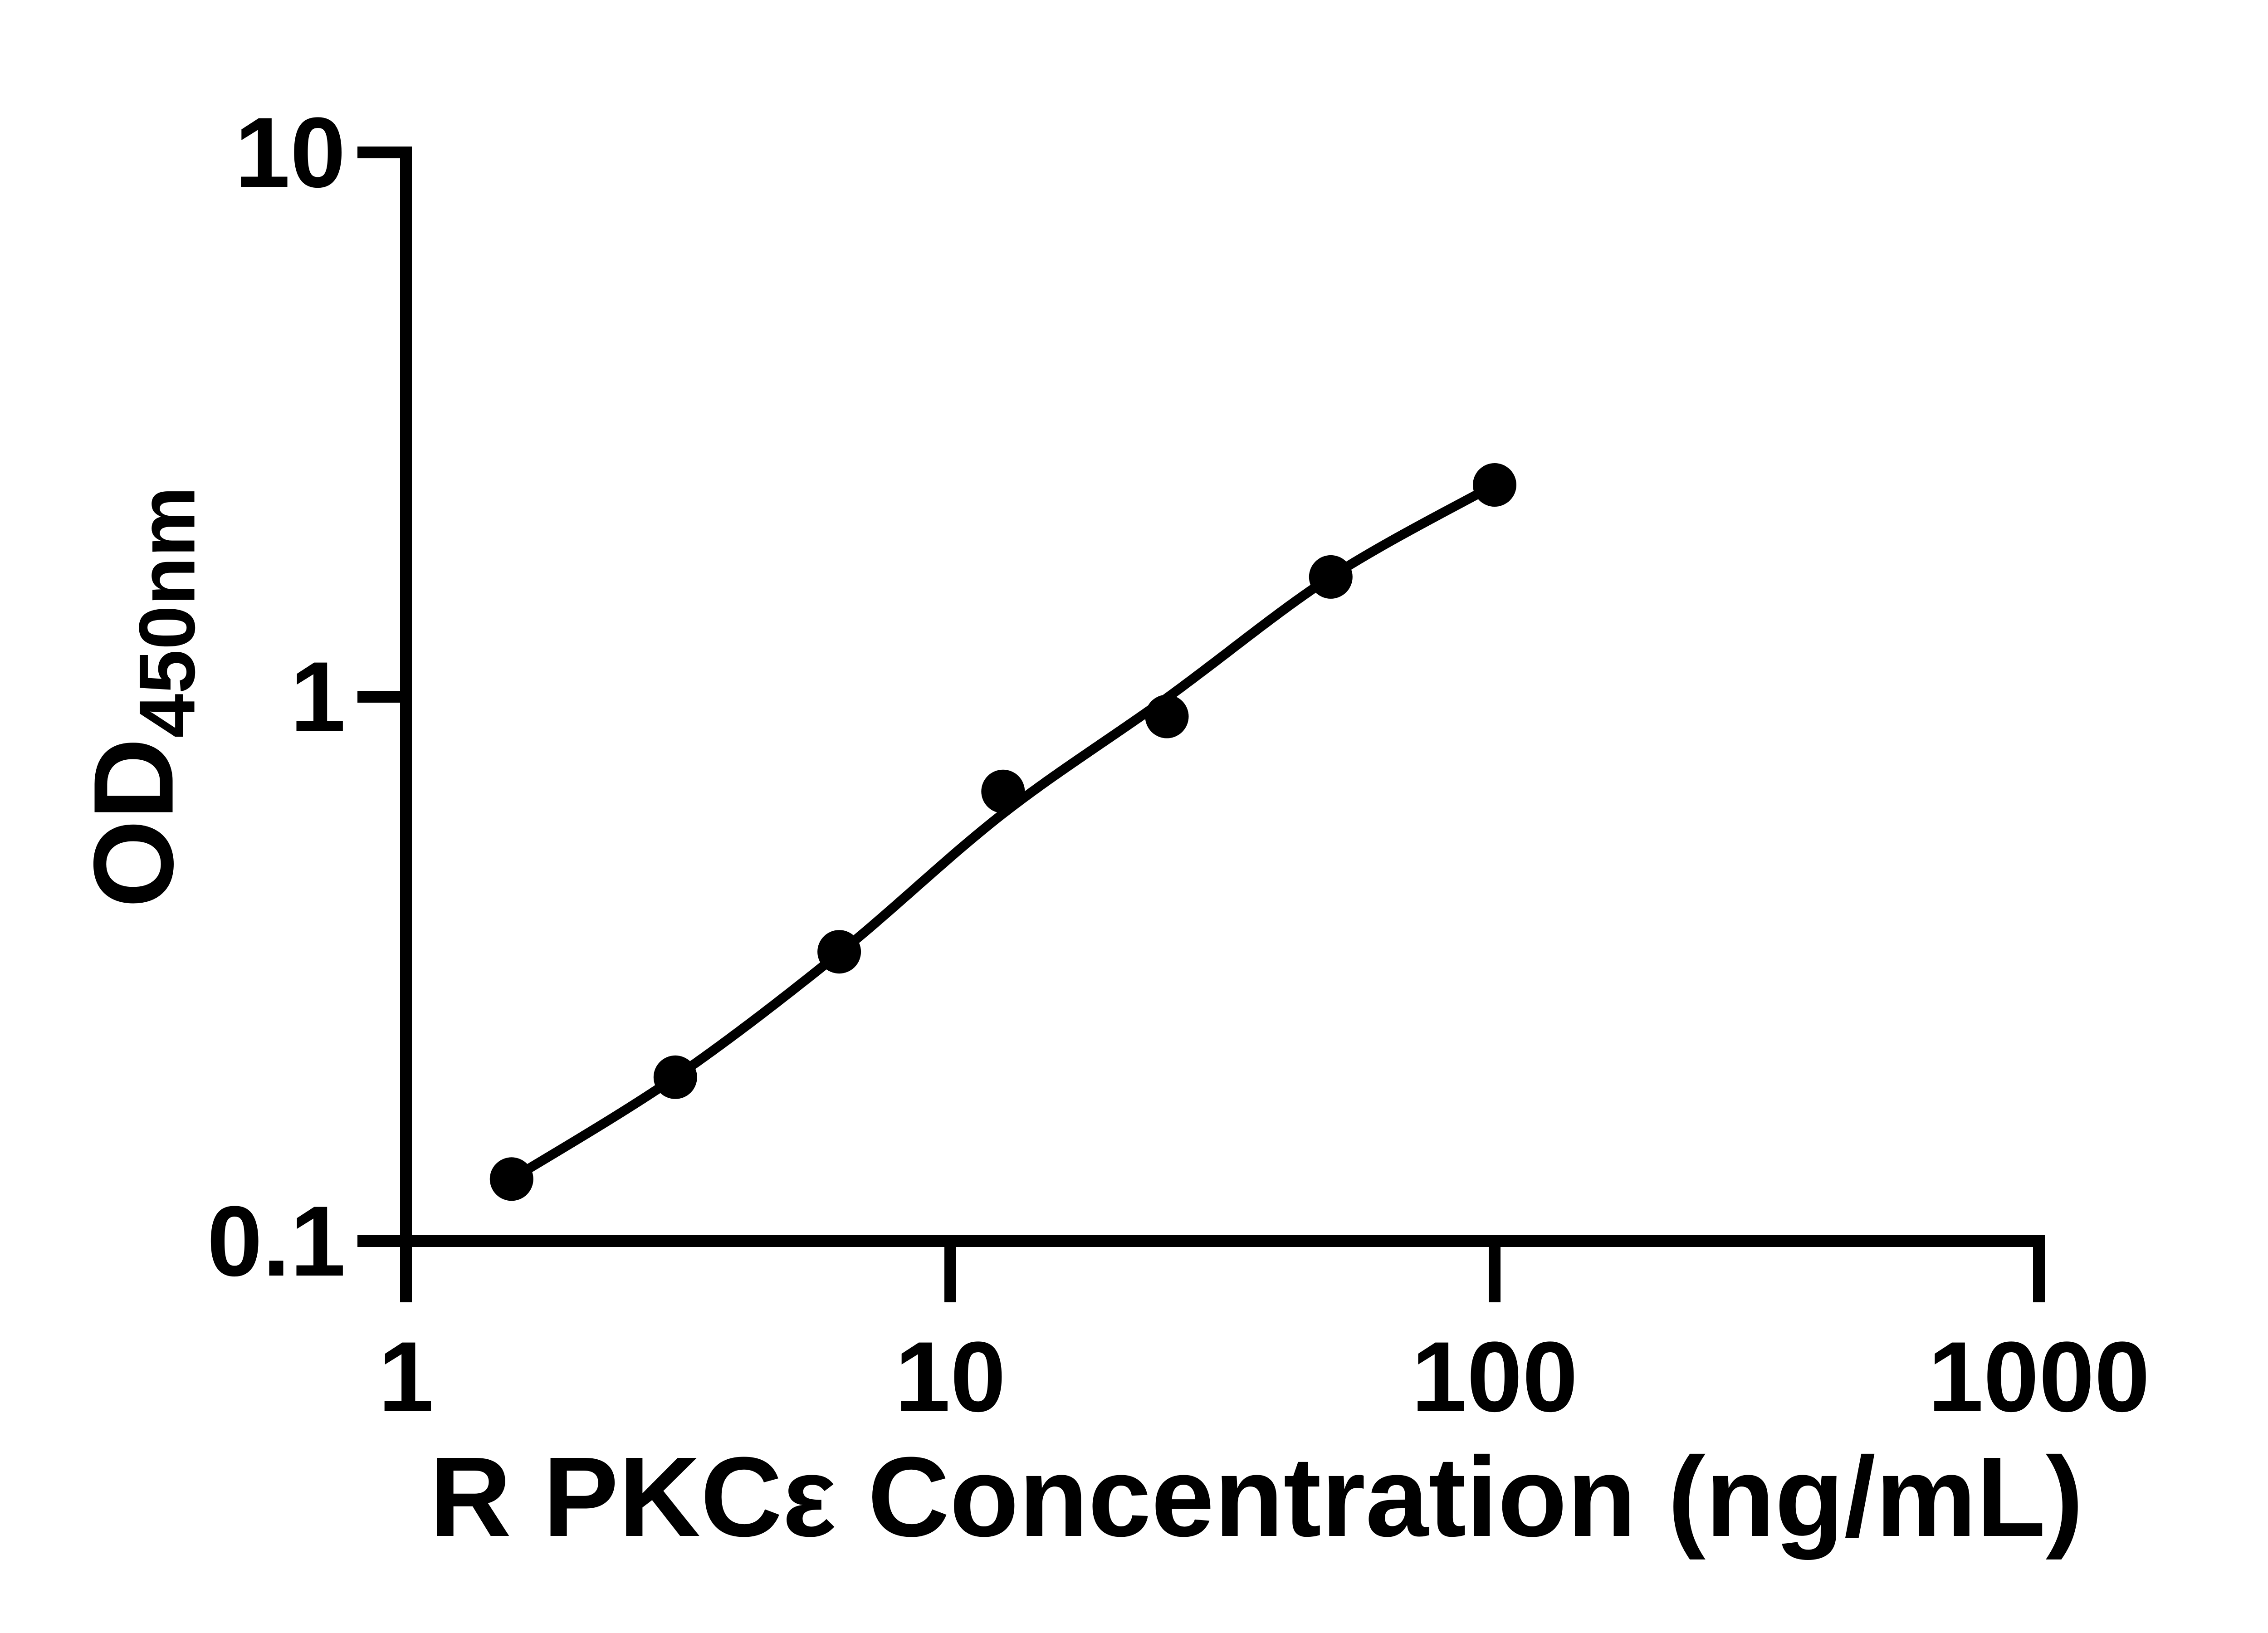 This screenshot has height=1633, width=2268. I want to click on y-tick-label: 10, so click(291, 152).